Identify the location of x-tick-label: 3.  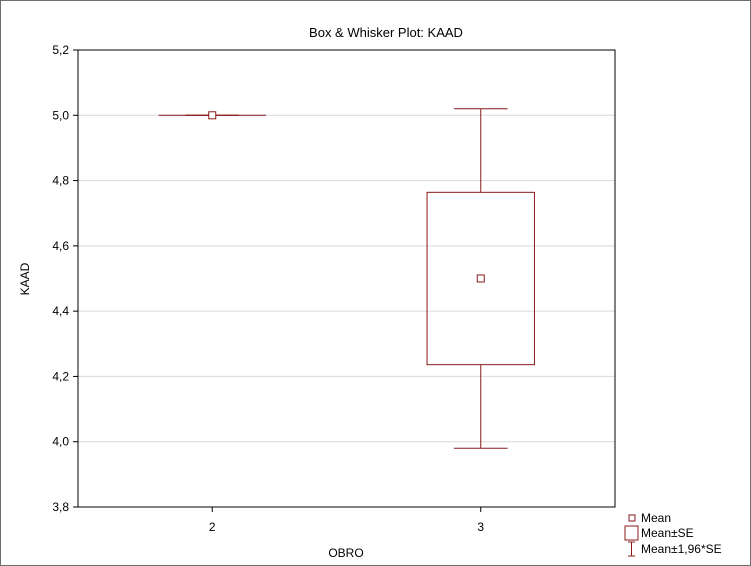
(480, 527).